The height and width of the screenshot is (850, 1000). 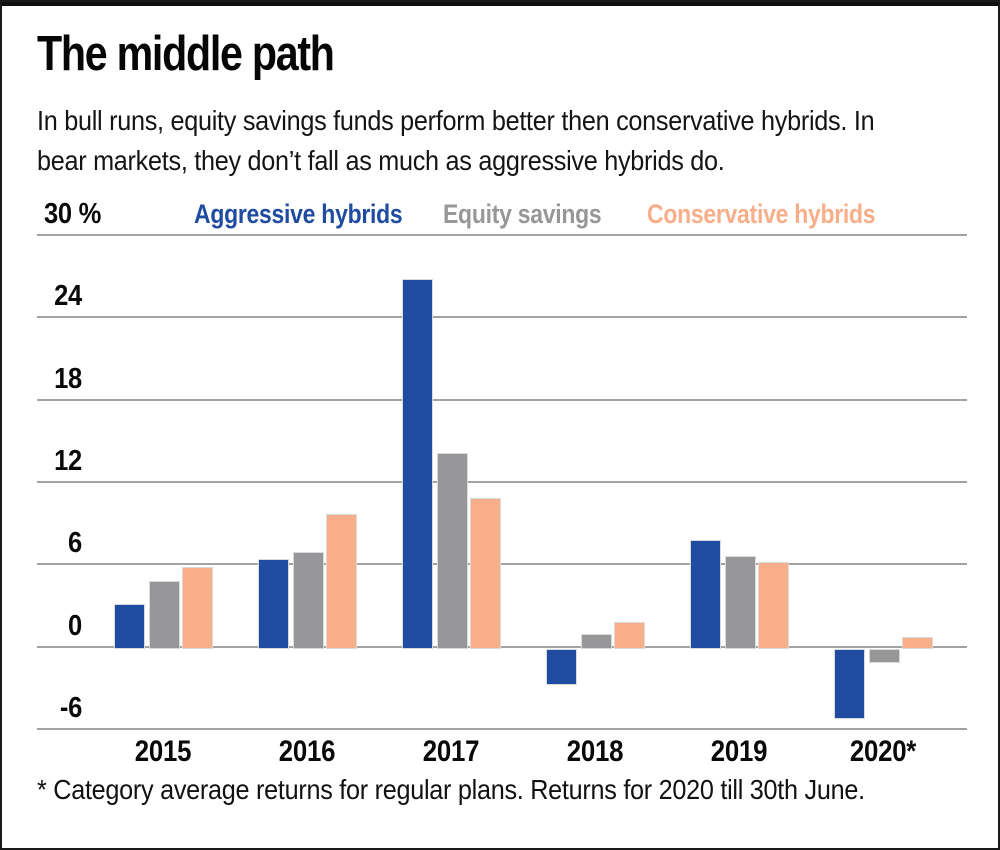 What do you see at coordinates (164, 614) in the screenshot?
I see `bar-equity-savings-2015` at bounding box center [164, 614].